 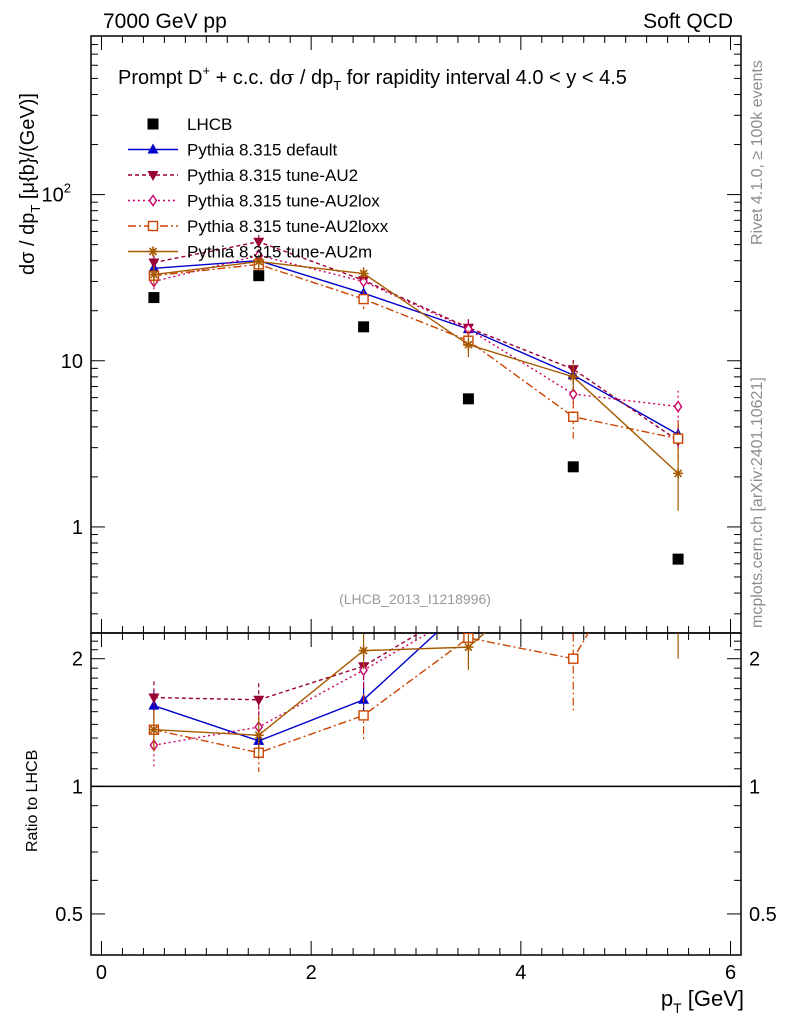 What do you see at coordinates (415, 599) in the screenshot?
I see `analysis-watermark: (LHCB_2013_I1218996)` at bounding box center [415, 599].